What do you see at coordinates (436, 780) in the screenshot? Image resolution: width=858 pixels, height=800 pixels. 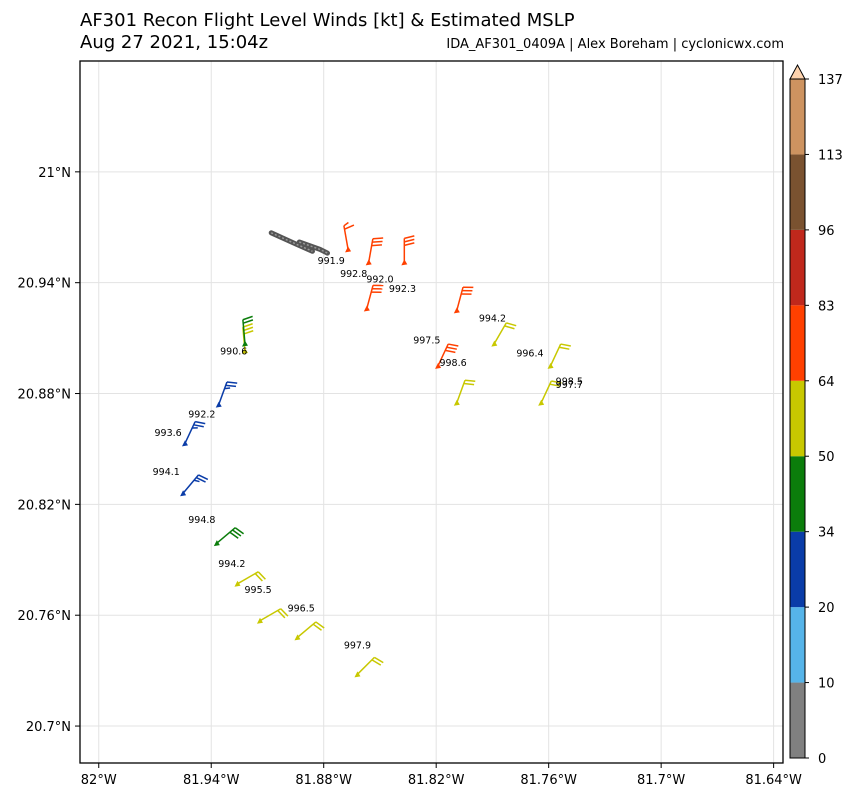 I see `x-tick-label: 81.82°W` at bounding box center [436, 780].